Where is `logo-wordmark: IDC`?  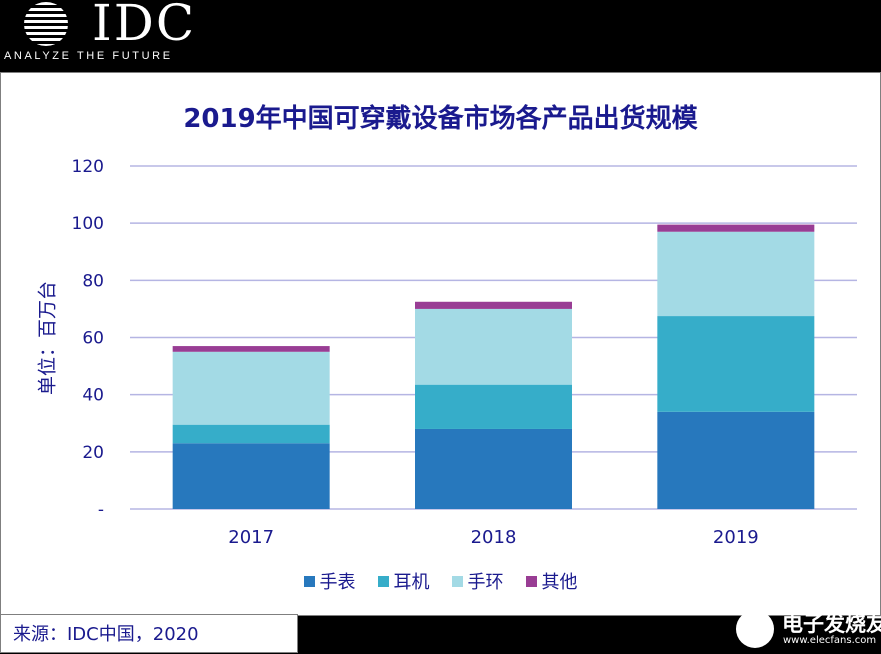 logo-wordmark: IDC is located at coordinates (144, 26).